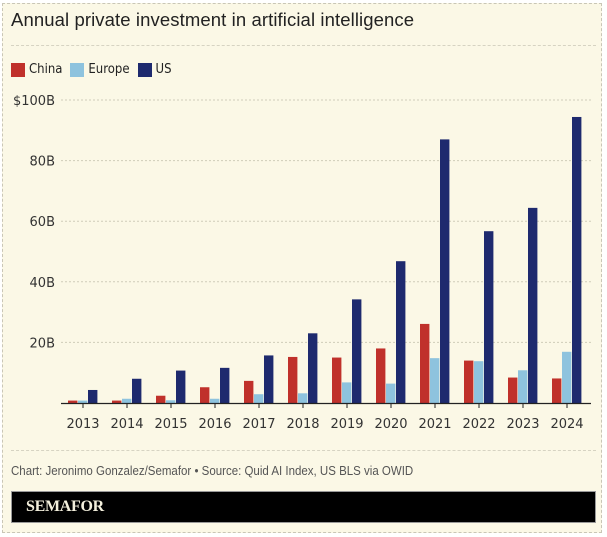 The height and width of the screenshot is (537, 607). Describe the element at coordinates (171, 401) in the screenshot. I see `bar-europe-2015` at that location.